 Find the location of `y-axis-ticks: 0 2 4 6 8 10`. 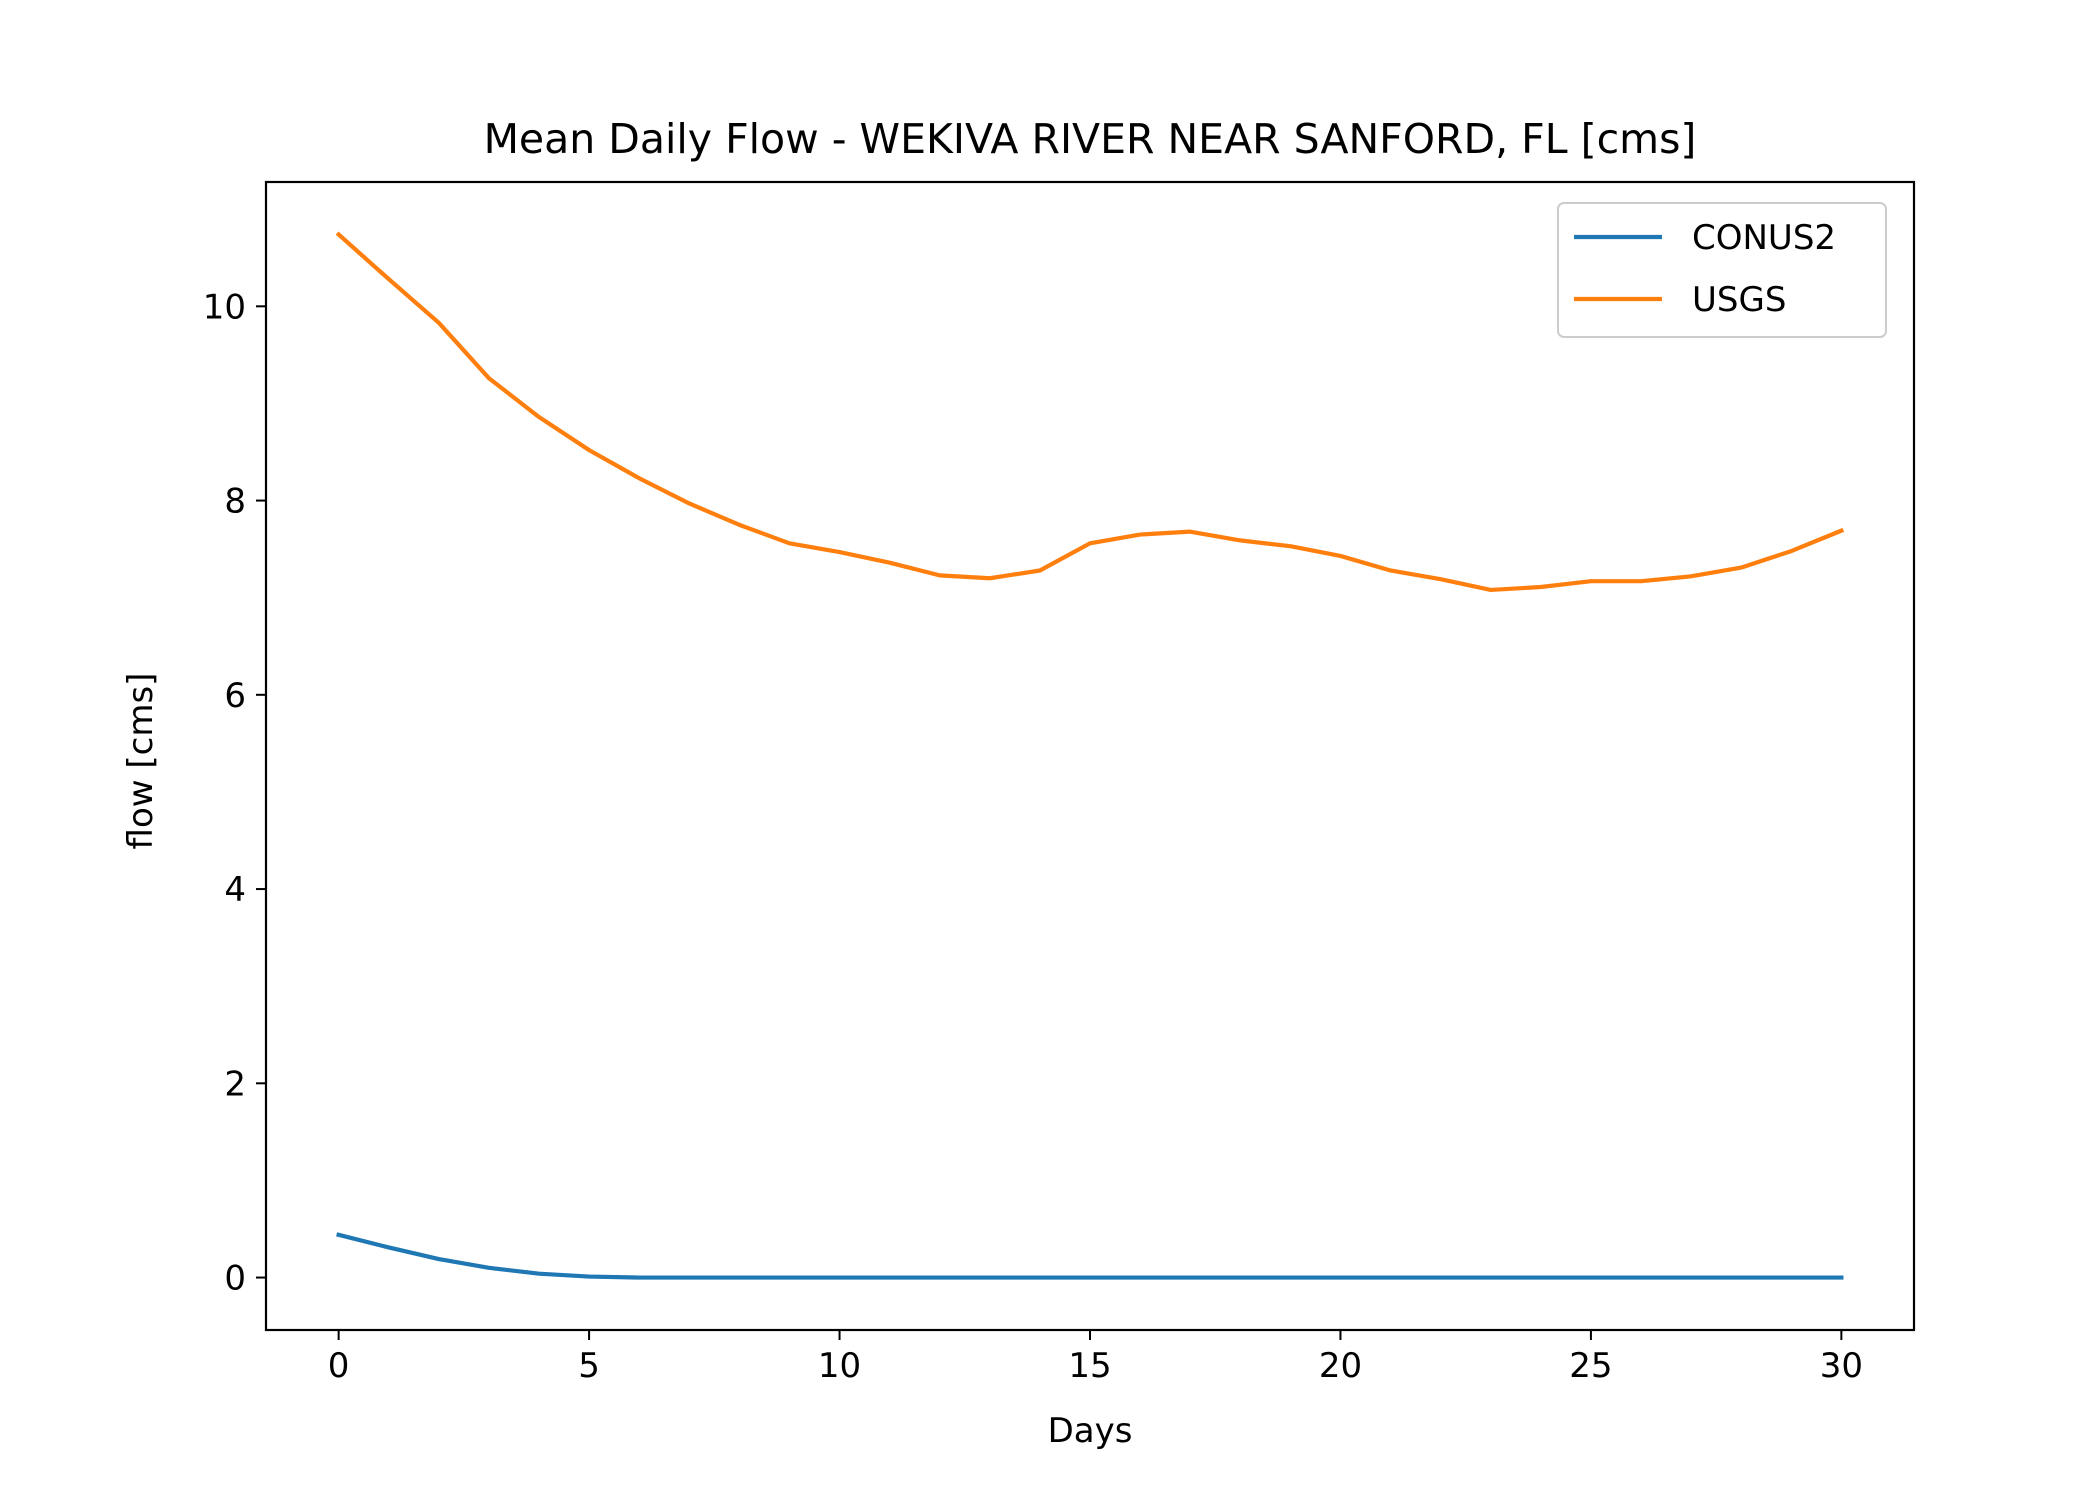

y-axis-ticks: 0 2 4 6 8 10 is located at coordinates (234, 793).